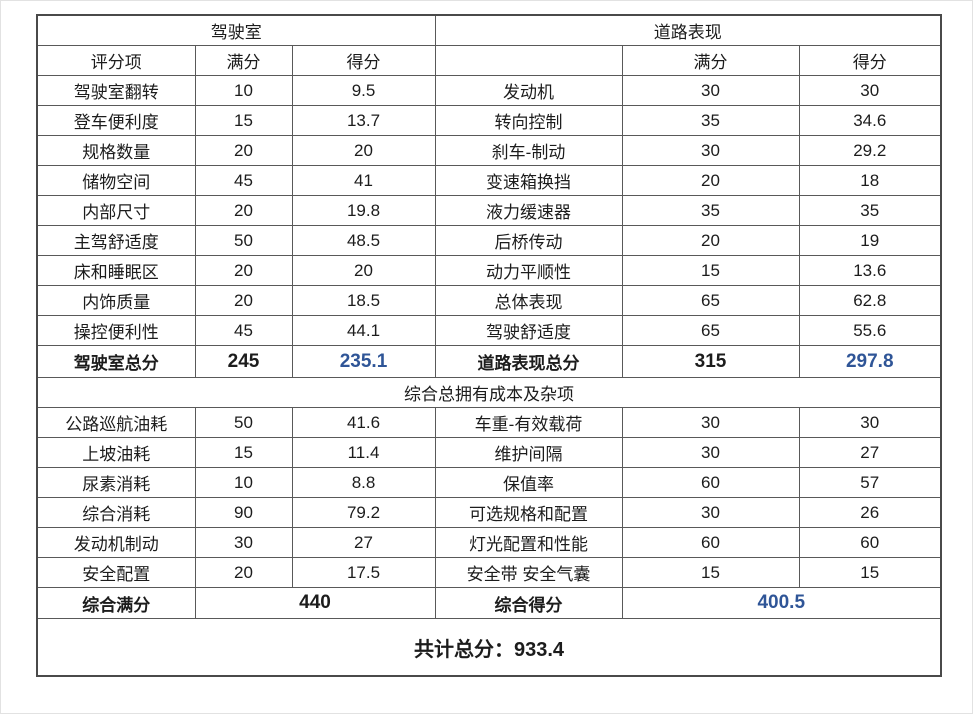 This screenshot has height=714, width=973. I want to click on misc-left-score: 17.5, so click(363, 572).